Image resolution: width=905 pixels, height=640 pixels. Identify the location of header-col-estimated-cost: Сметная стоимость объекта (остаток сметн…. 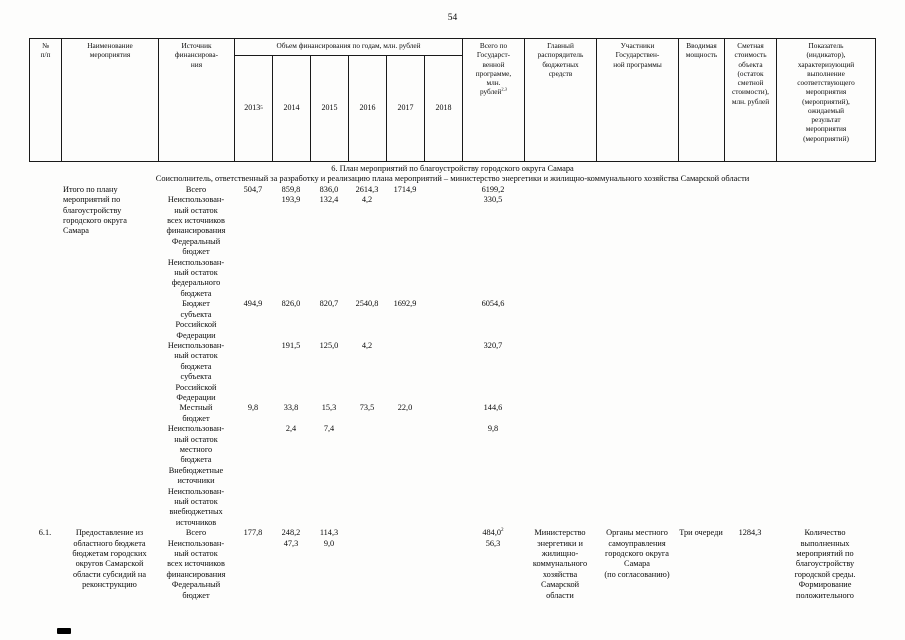
(751, 100).